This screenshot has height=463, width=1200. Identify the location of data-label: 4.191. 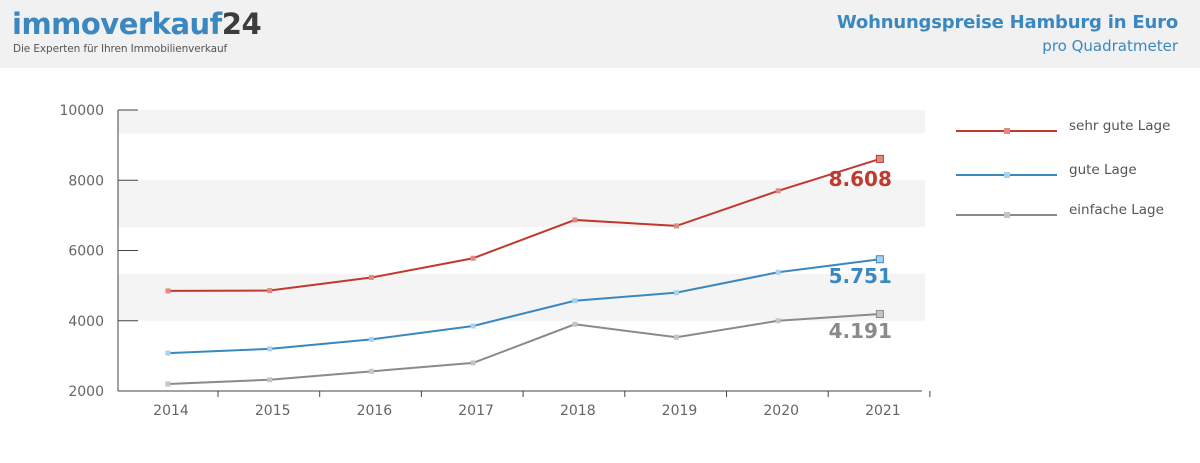
(860, 331).